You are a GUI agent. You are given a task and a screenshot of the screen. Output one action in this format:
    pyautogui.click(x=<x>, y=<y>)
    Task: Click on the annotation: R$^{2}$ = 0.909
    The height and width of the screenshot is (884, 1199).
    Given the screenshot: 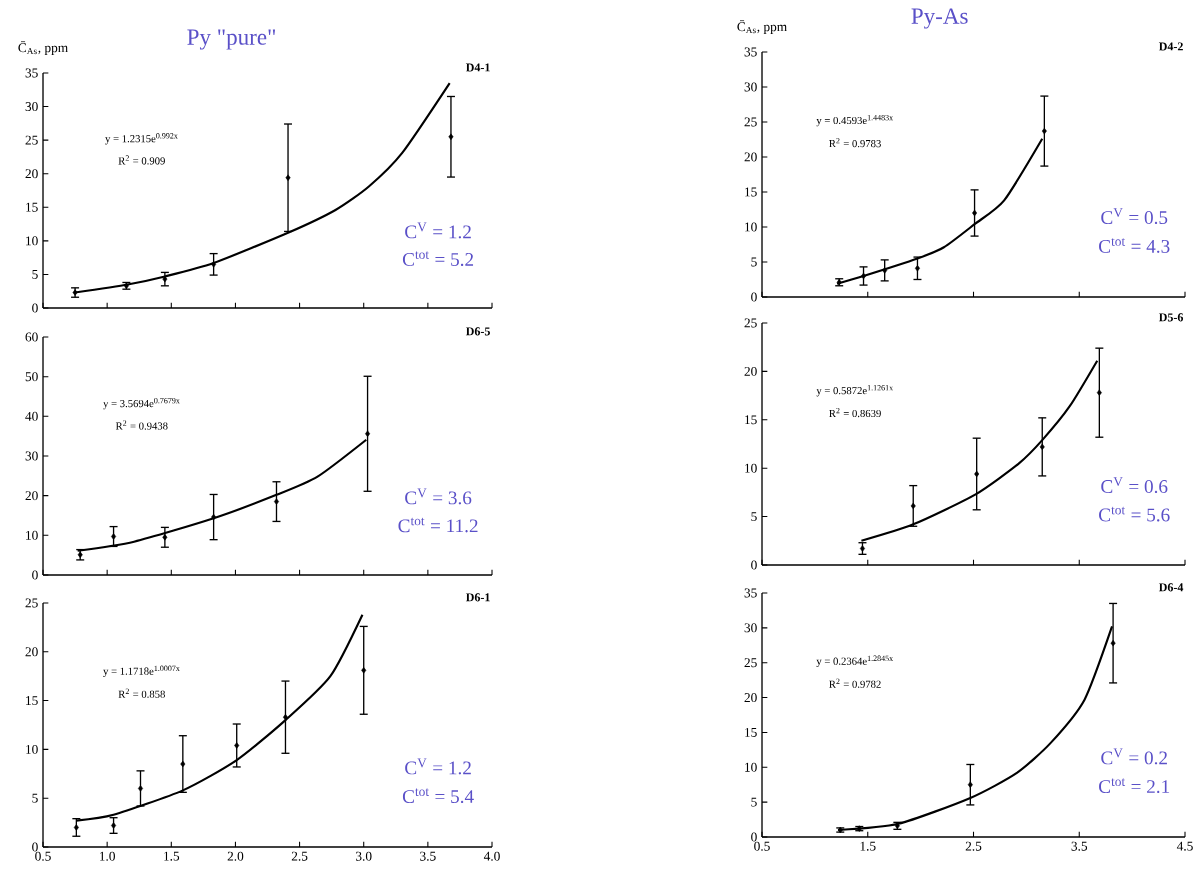 What is the action you would take?
    pyautogui.click(x=141, y=160)
    